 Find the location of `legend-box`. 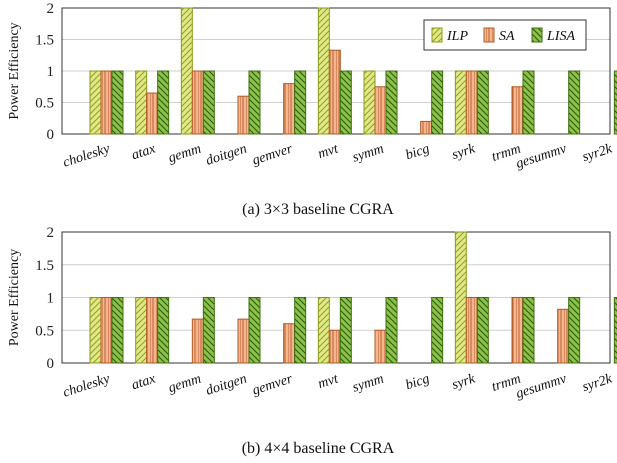

legend-box is located at coordinates (505, 35).